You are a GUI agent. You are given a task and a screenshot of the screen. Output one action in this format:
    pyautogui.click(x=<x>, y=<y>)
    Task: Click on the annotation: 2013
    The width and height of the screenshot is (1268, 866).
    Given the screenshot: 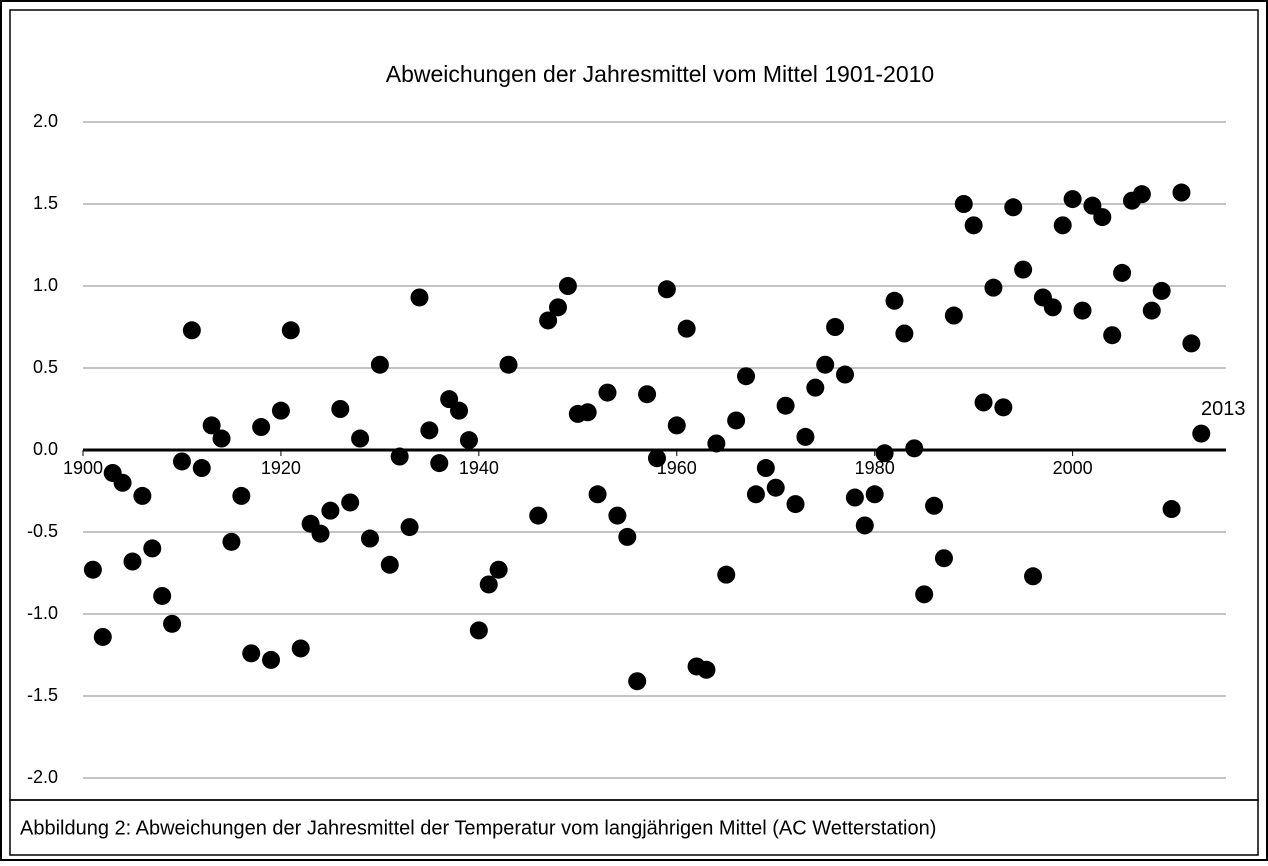 What is the action you would take?
    pyautogui.click(x=1223, y=409)
    